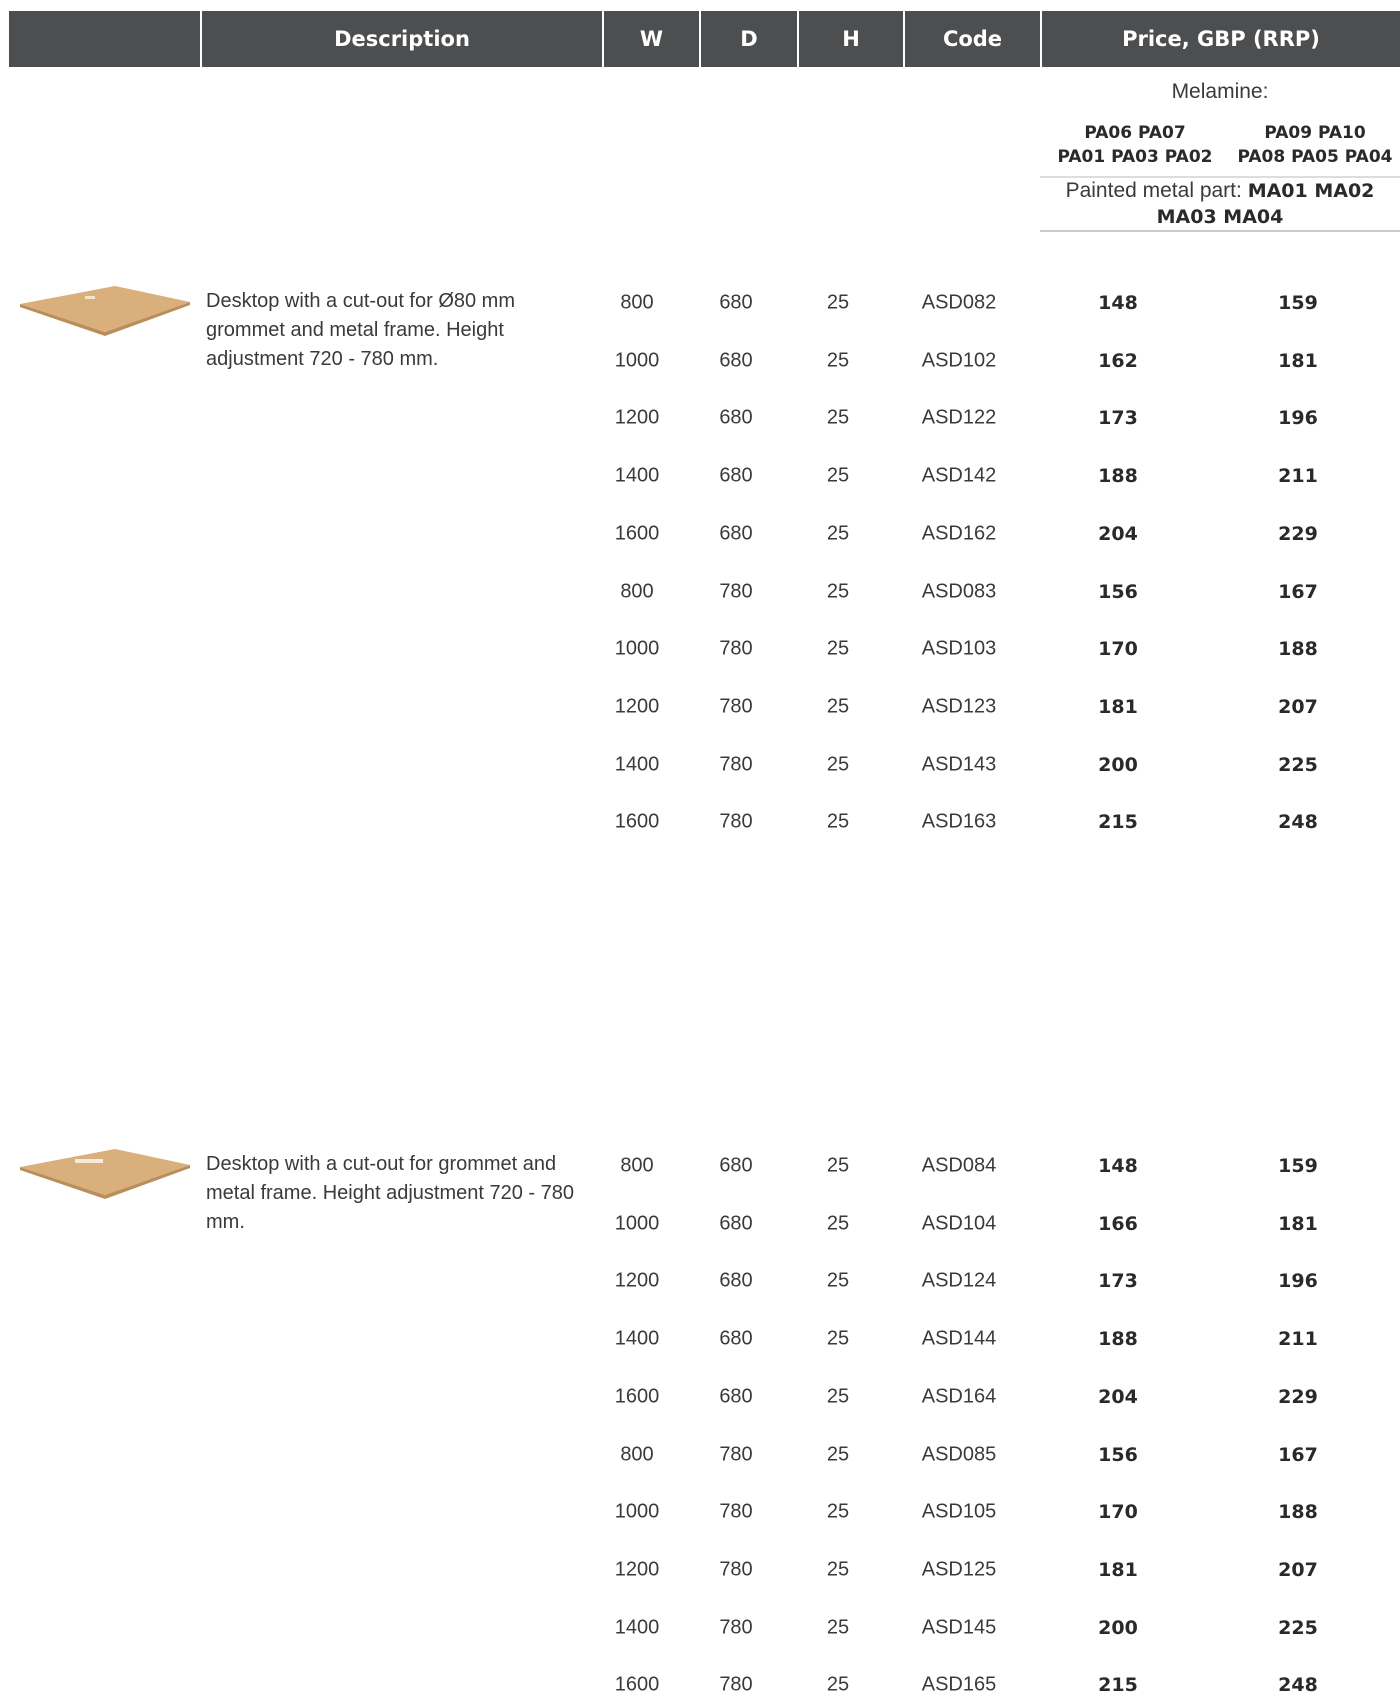  I want to click on finish-group: PA06 PA07 PA01 PA03 PA02, so click(1135, 145).